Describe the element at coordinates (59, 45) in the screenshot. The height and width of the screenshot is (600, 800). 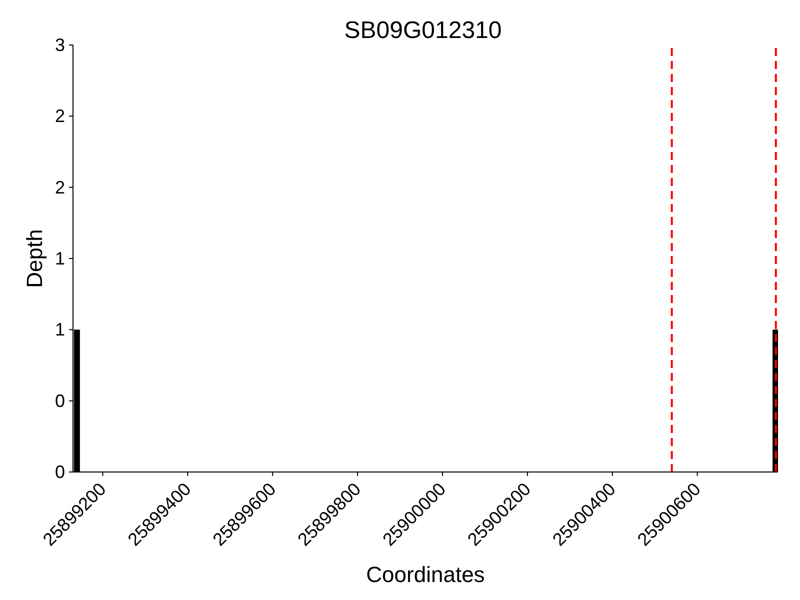
I see `y-tick-label: 3` at that location.